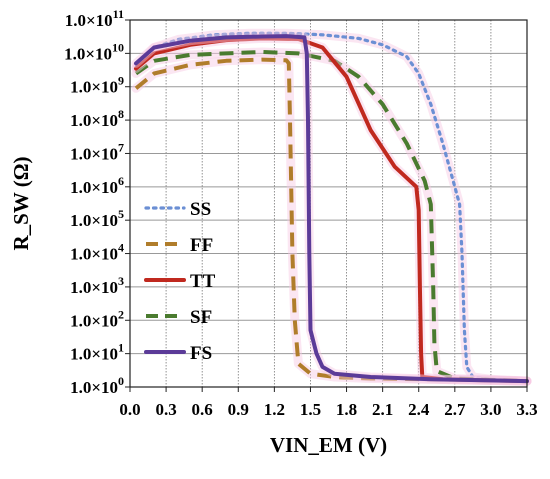  I want to click on y-tick-exponent: 5, so click(121, 214).